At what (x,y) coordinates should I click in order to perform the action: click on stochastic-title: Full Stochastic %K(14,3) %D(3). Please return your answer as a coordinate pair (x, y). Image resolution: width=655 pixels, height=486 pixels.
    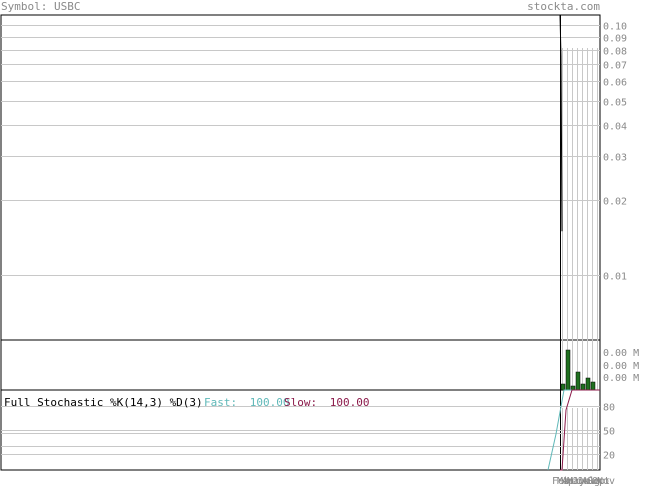
    Looking at the image, I should click on (103, 402).